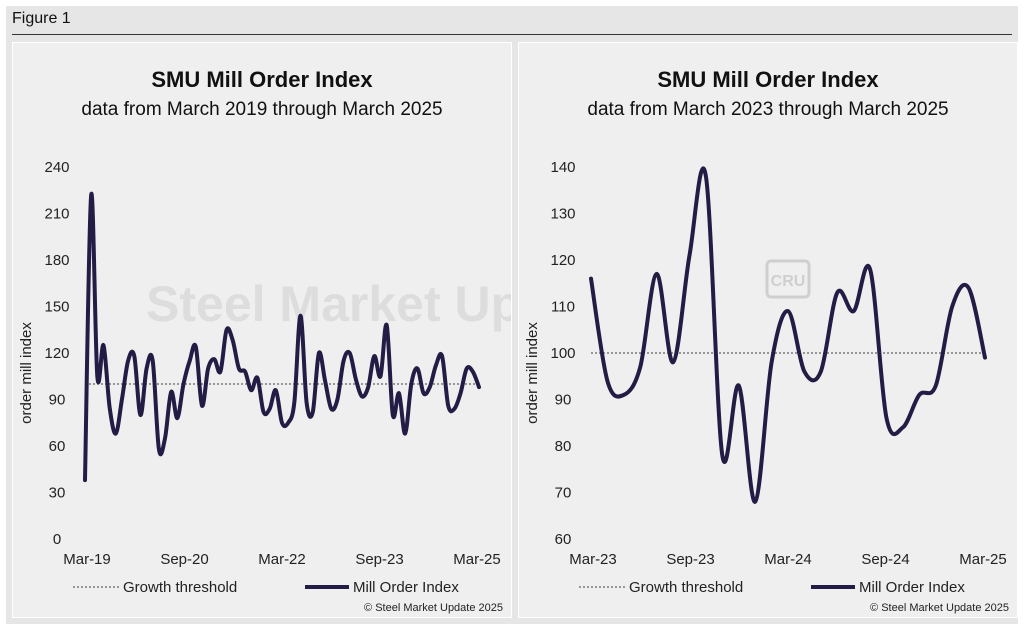 Image resolution: width=1024 pixels, height=630 pixels. What do you see at coordinates (563, 493) in the screenshot?
I see `y-tick-label: 70` at bounding box center [563, 493].